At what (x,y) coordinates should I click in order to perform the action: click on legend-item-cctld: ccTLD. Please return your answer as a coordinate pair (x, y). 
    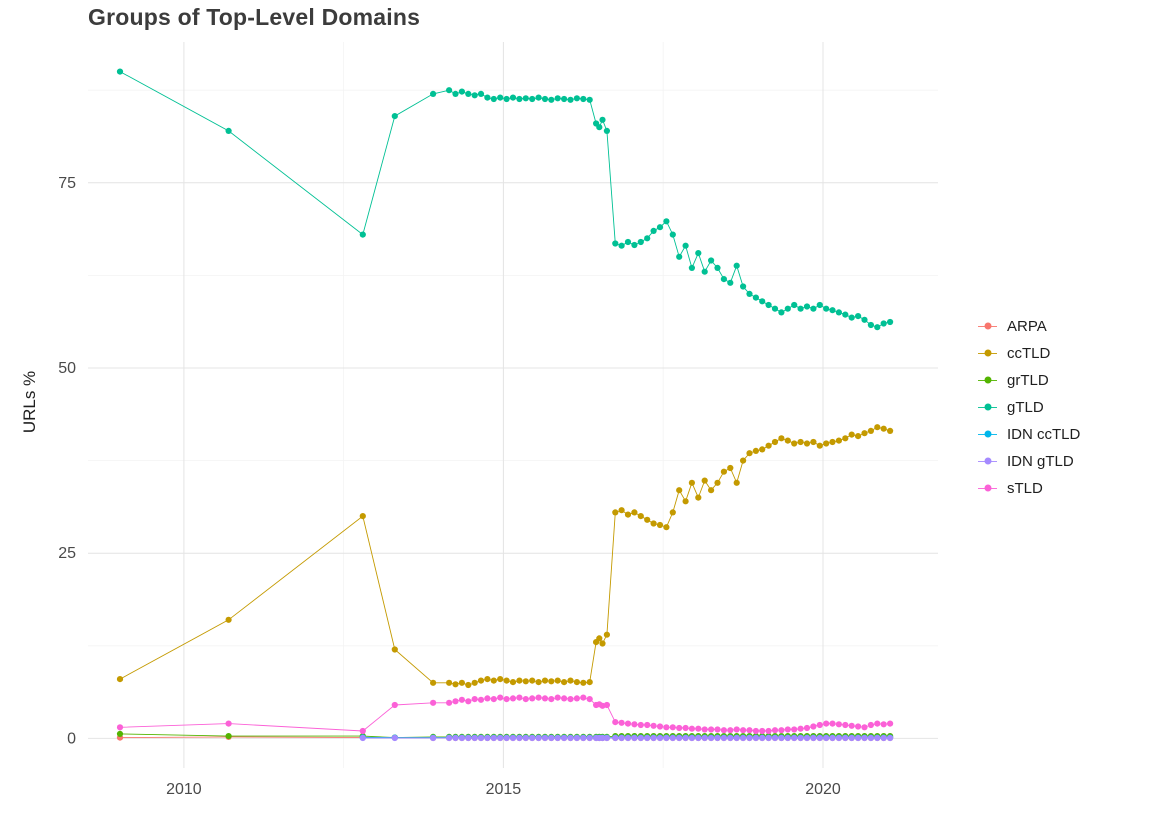
    Looking at the image, I should click on (1028, 353).